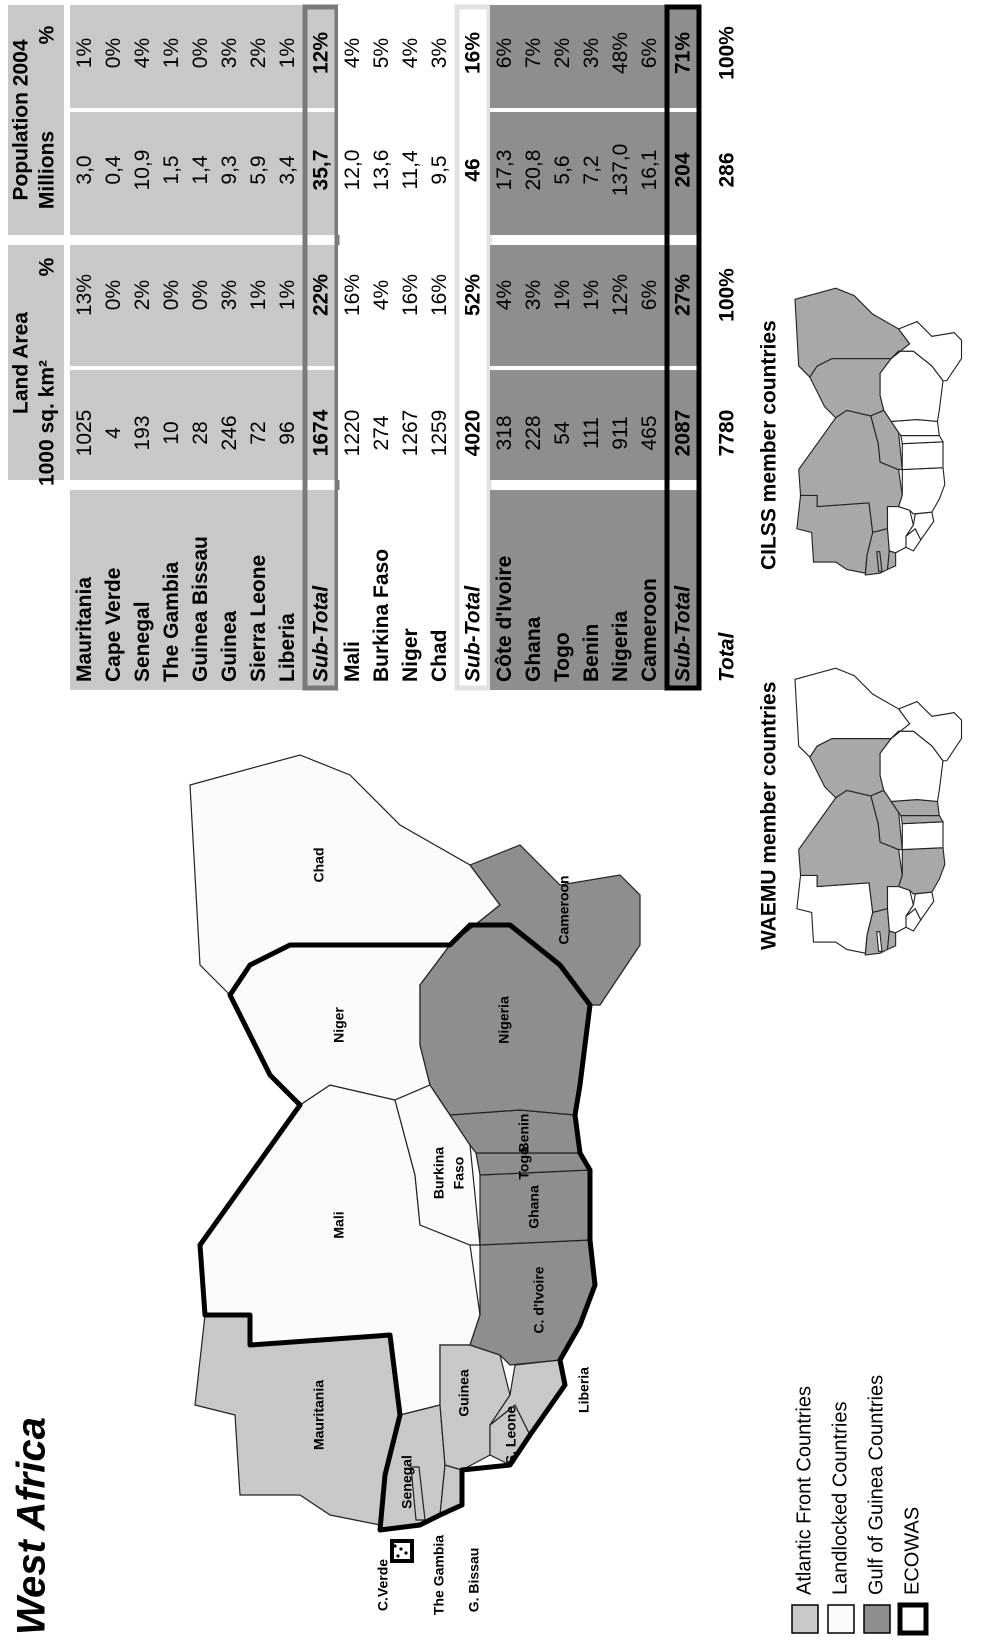 Image resolution: width=991 pixels, height=1645 pixels. Describe the element at coordinates (321, 432) in the screenshot. I see `subtotal-cell: 1674` at that location.